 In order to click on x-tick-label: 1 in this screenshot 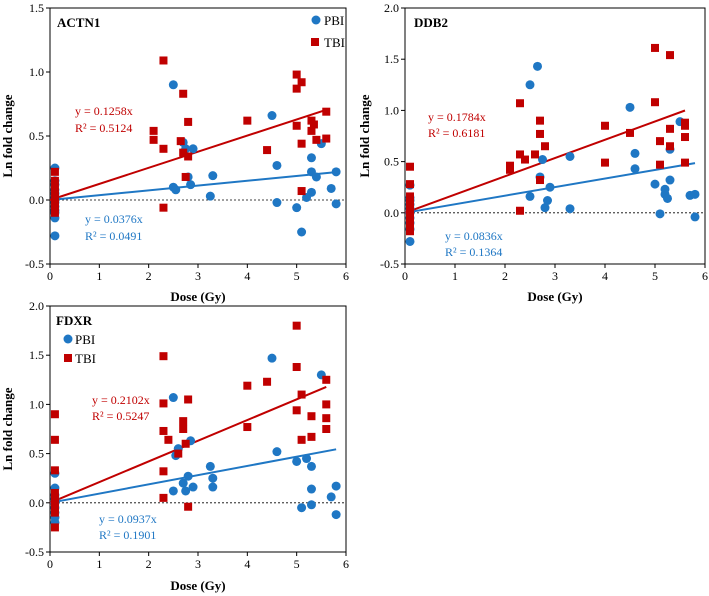, I will do `click(455, 276)`.